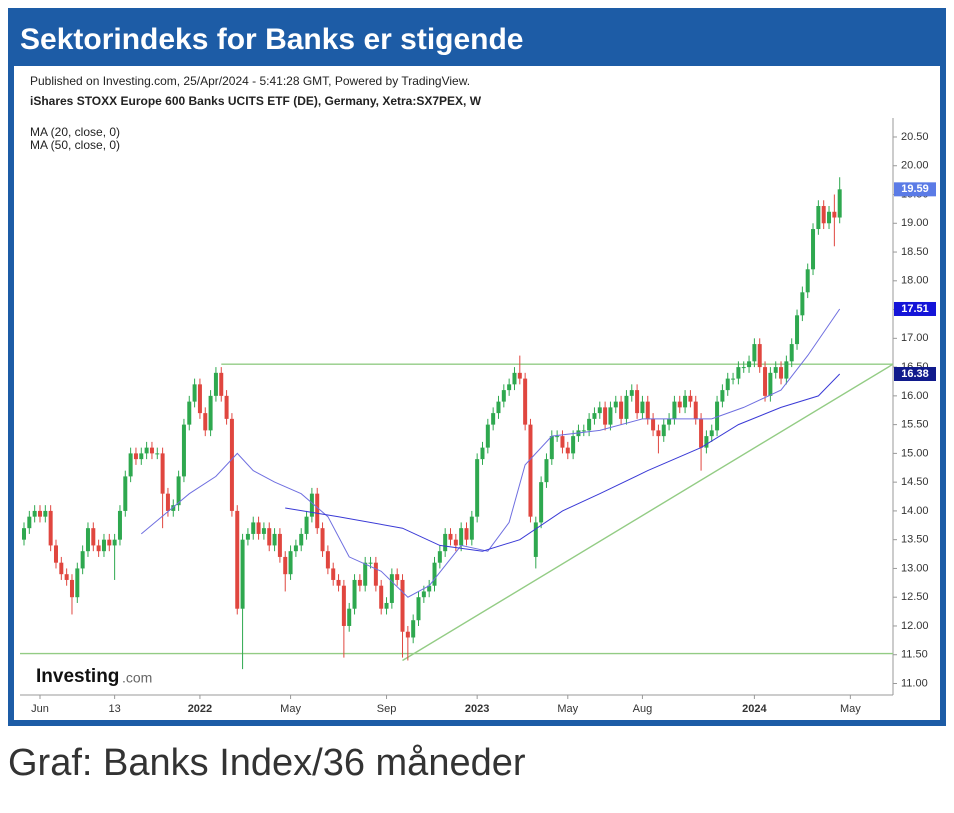 The width and height of the screenshot is (954, 813). What do you see at coordinates (563, 462) in the screenshot?
I see `moving-average` at bounding box center [563, 462].